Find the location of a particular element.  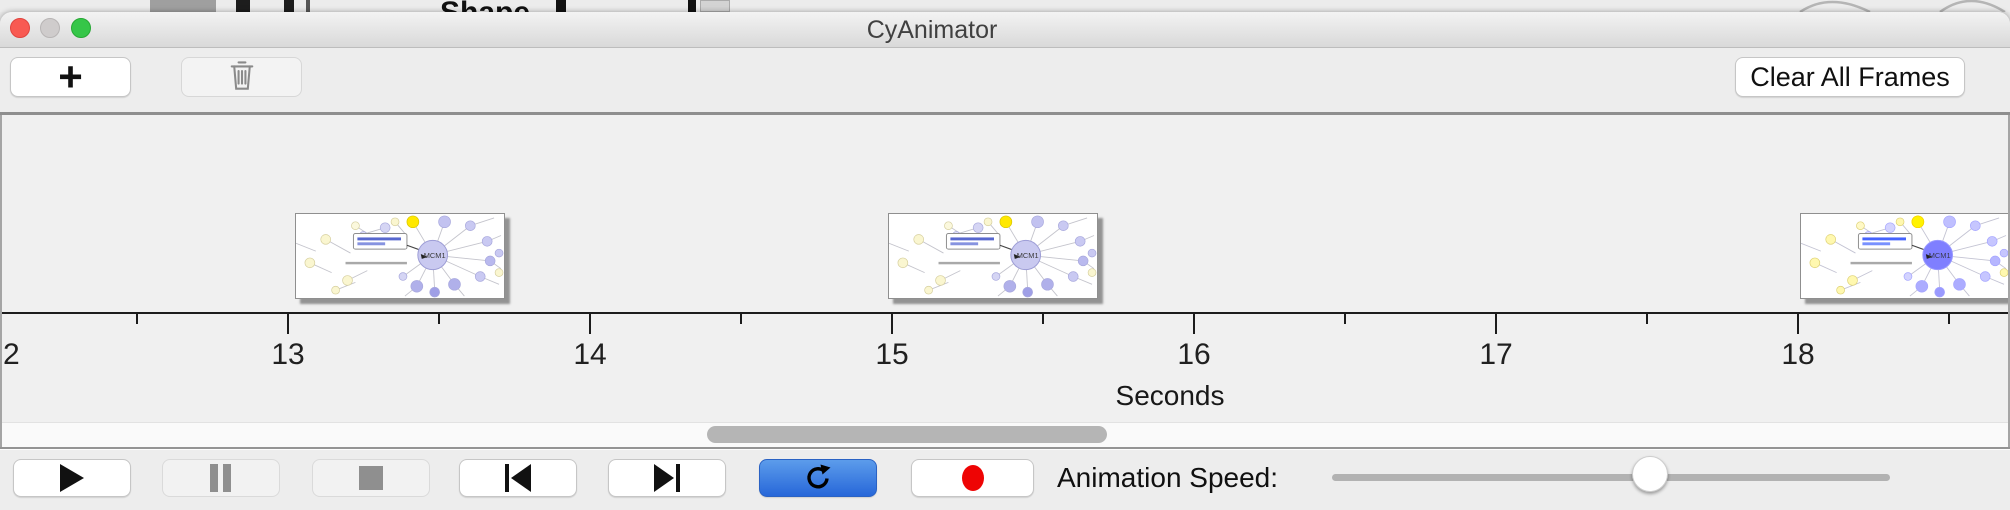

loop-button is located at coordinates (818, 478).